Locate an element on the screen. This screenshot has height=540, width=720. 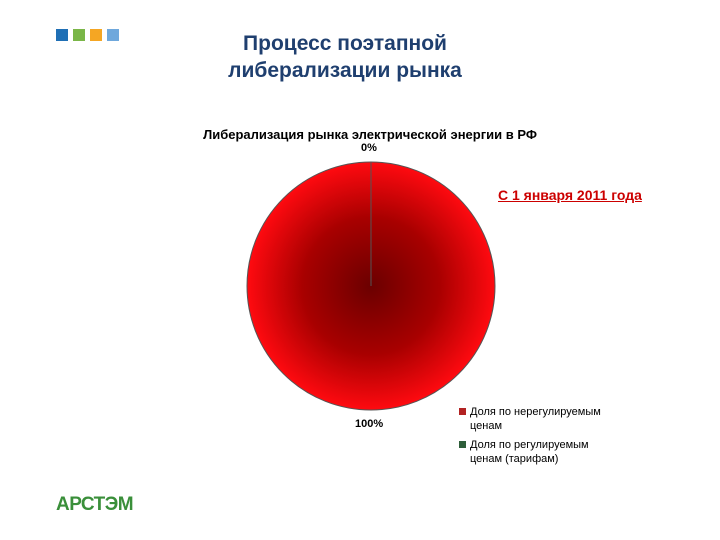
legend-label-unregulated-line2: ценам is located at coordinates (486, 426).